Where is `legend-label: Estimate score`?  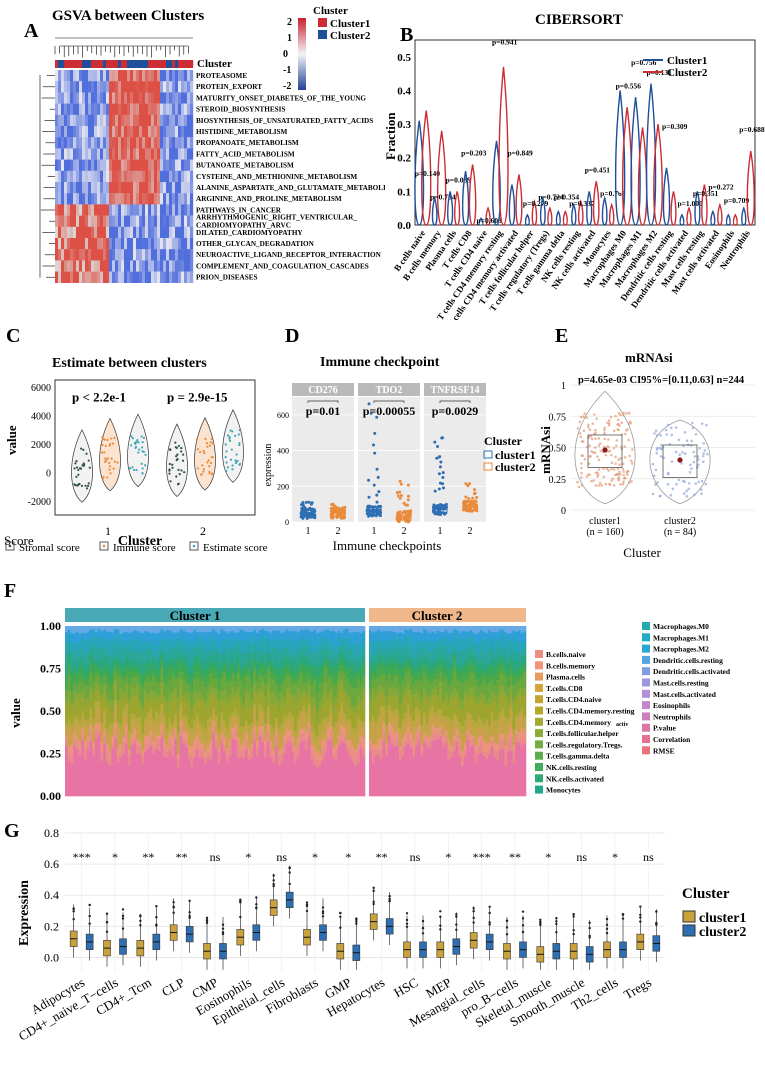 legend-label: Estimate score is located at coordinates (235, 548).